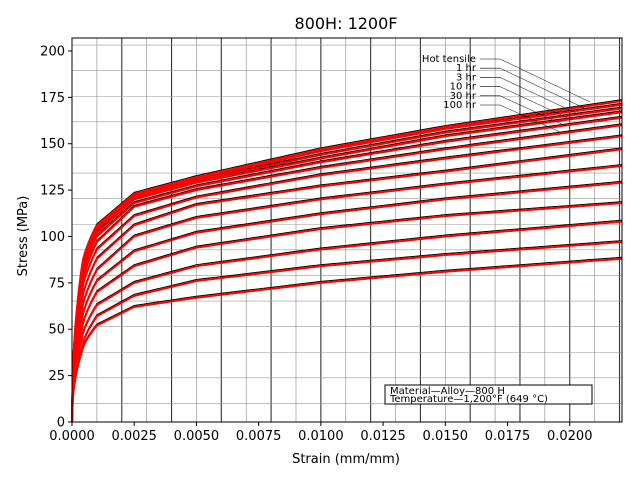  I want to click on x-tick-label: 0.0125, so click(383, 436).